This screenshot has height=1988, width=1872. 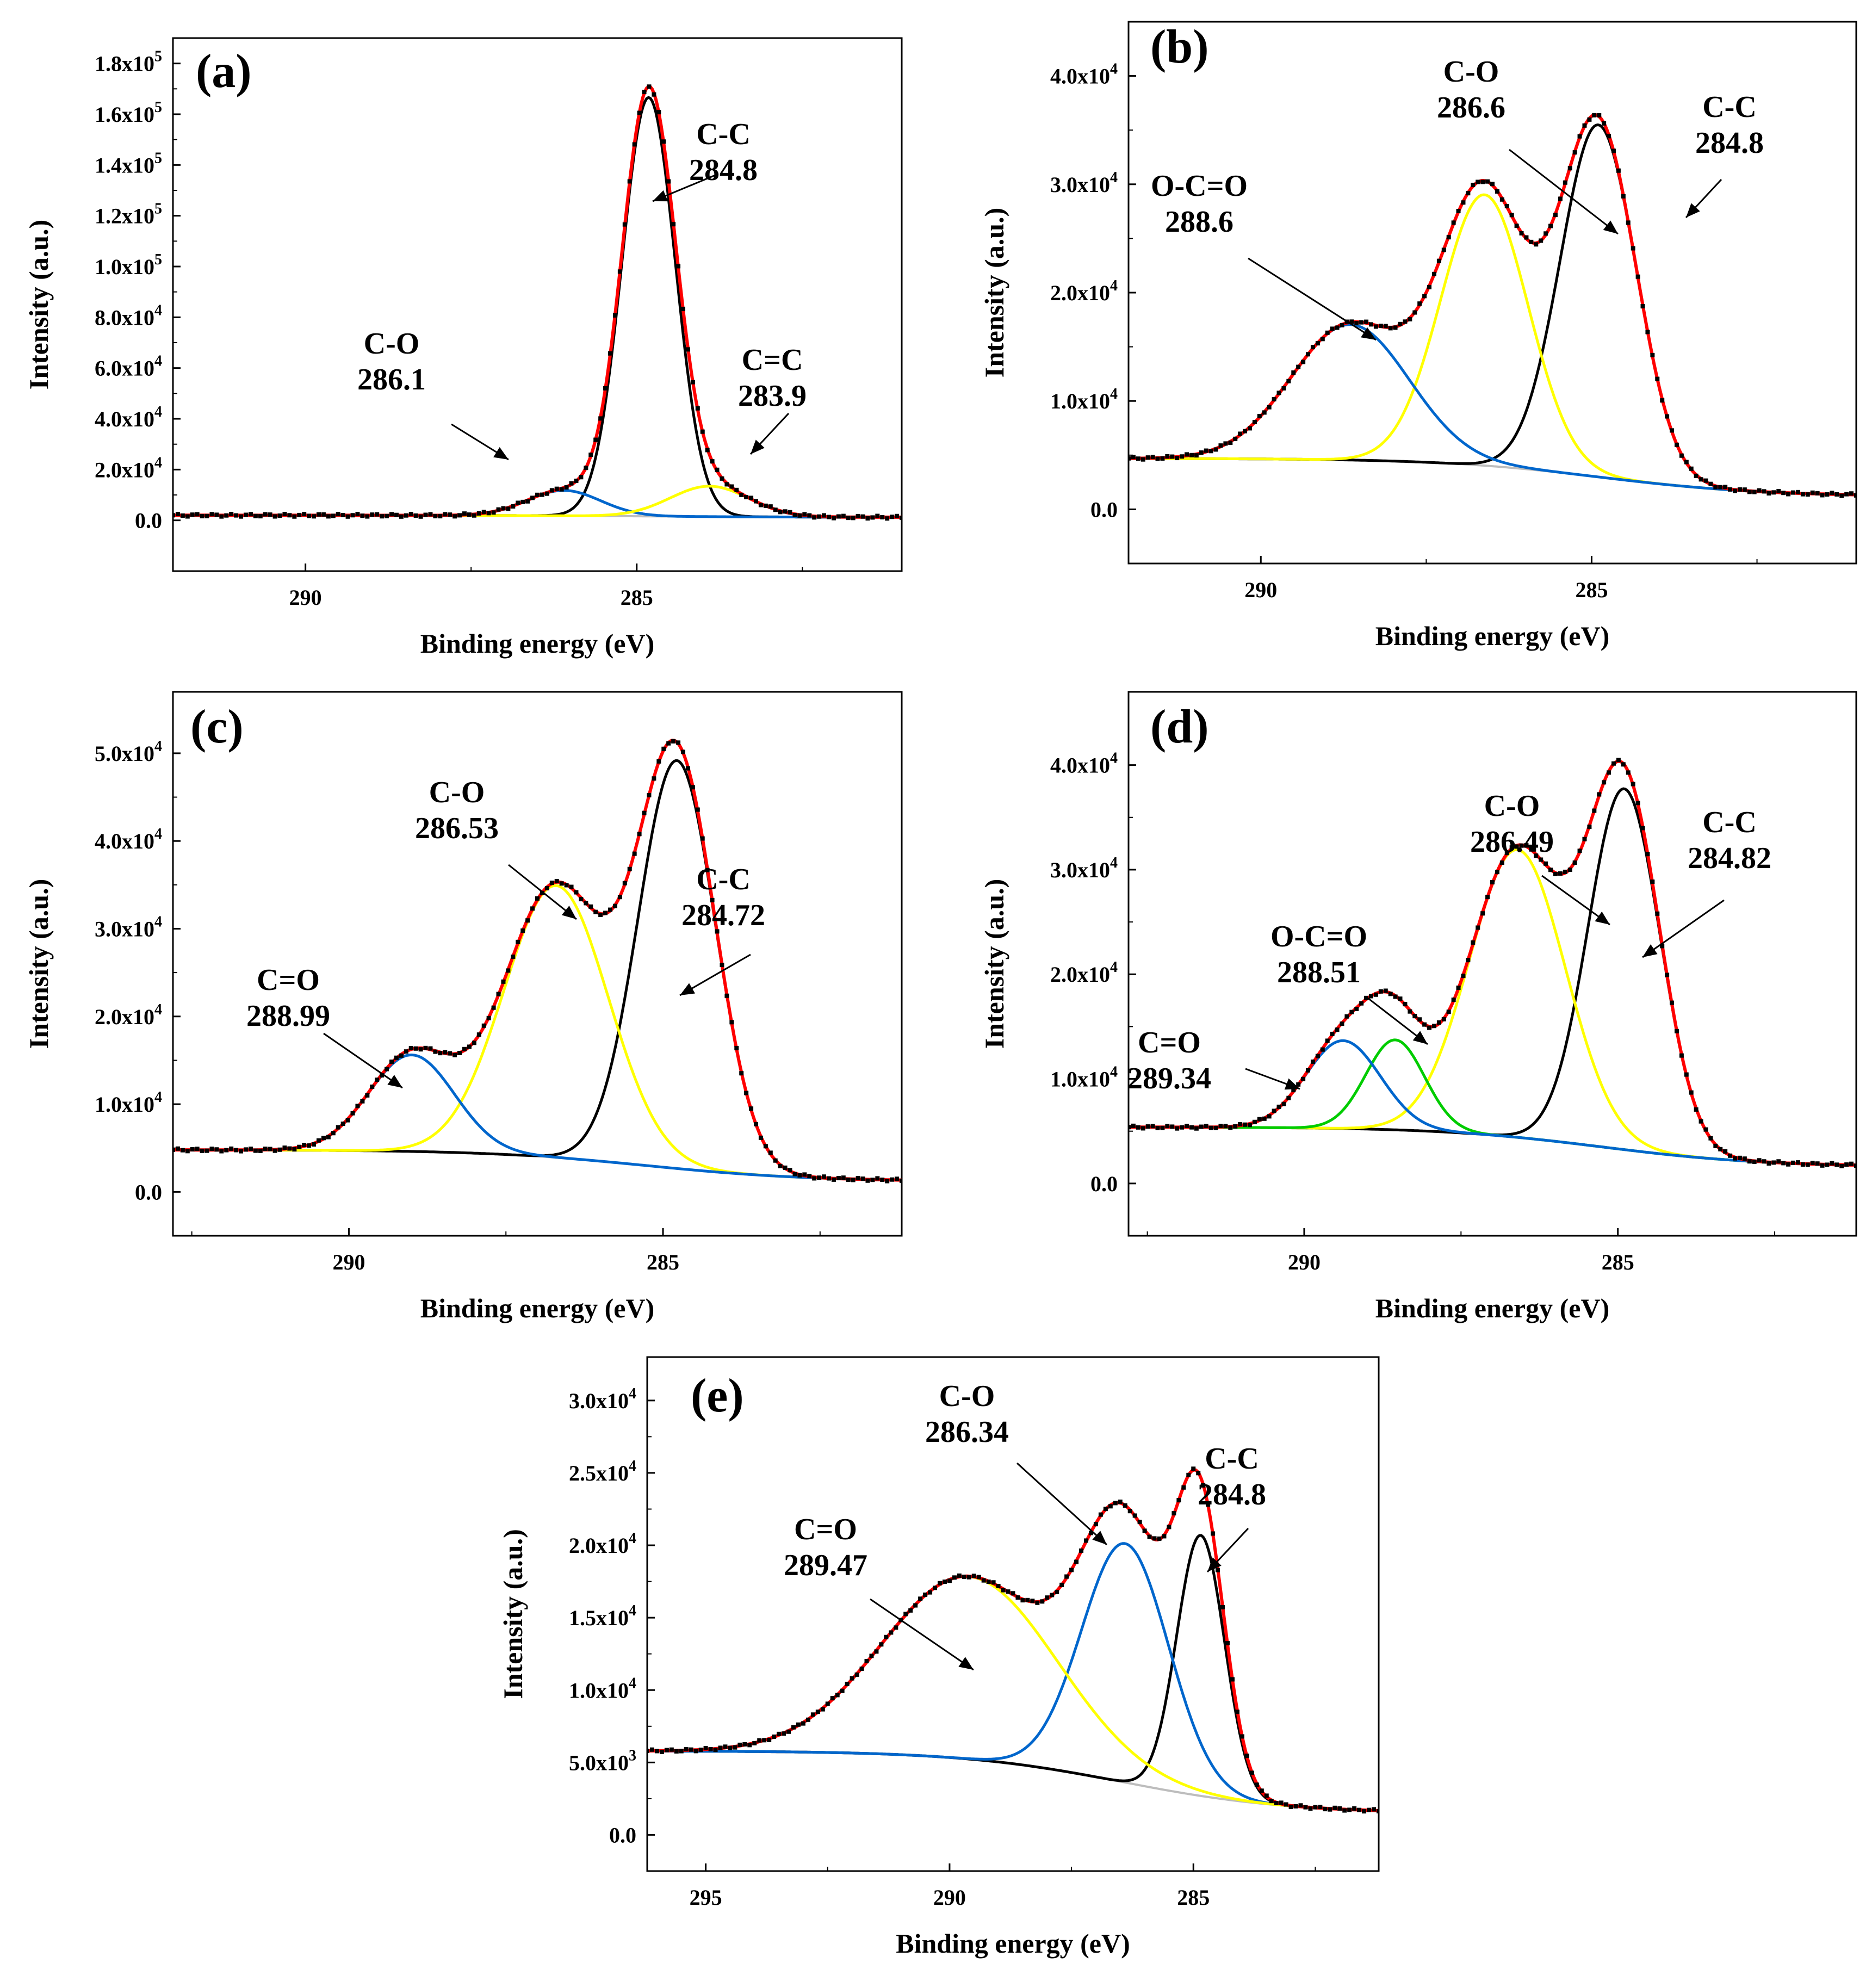 What do you see at coordinates (602, 1616) in the screenshot?
I see `y-tick-label: 1.5x10⁴` at bounding box center [602, 1616].